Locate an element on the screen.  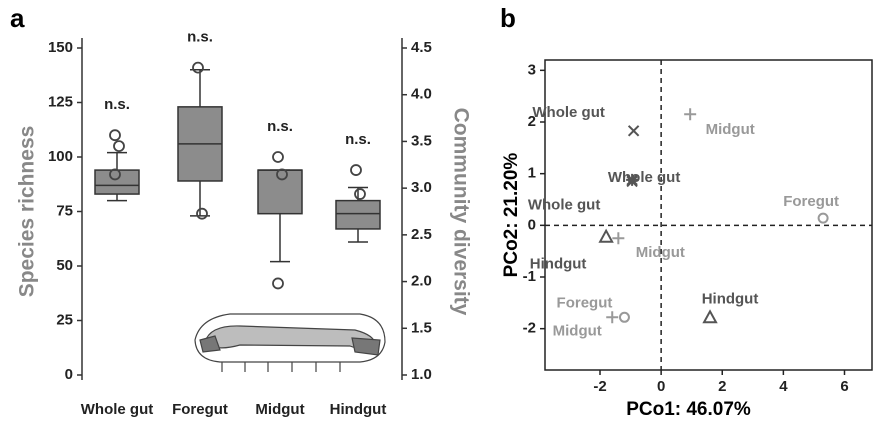
x-tick-label: 2 is located at coordinates (722, 386).